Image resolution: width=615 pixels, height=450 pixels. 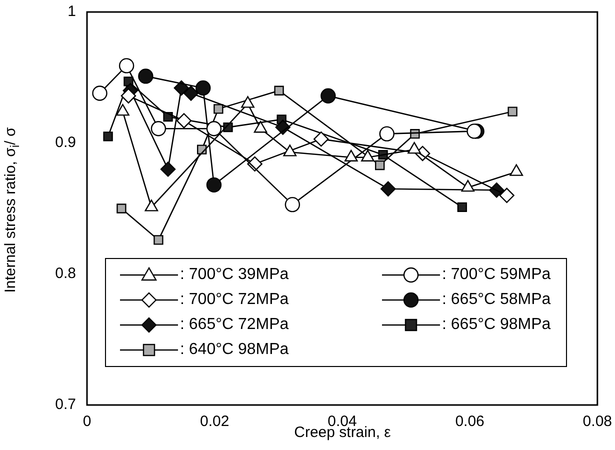 What do you see at coordinates (496, 275) in the screenshot?
I see `legend-label: : 700°C 59MPa` at bounding box center [496, 275].